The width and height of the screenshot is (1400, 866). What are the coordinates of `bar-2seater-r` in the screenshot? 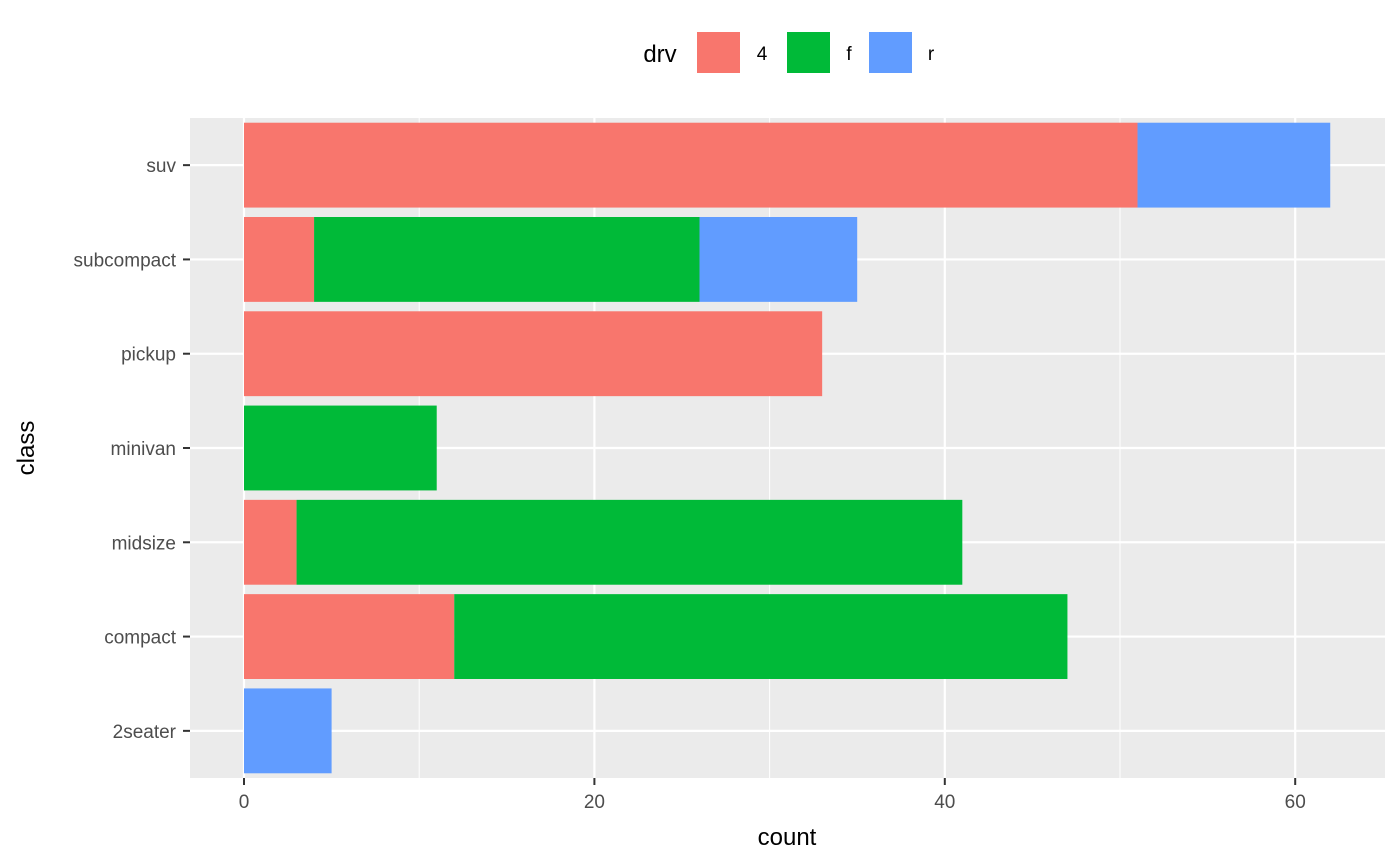 It's located at (288, 731).